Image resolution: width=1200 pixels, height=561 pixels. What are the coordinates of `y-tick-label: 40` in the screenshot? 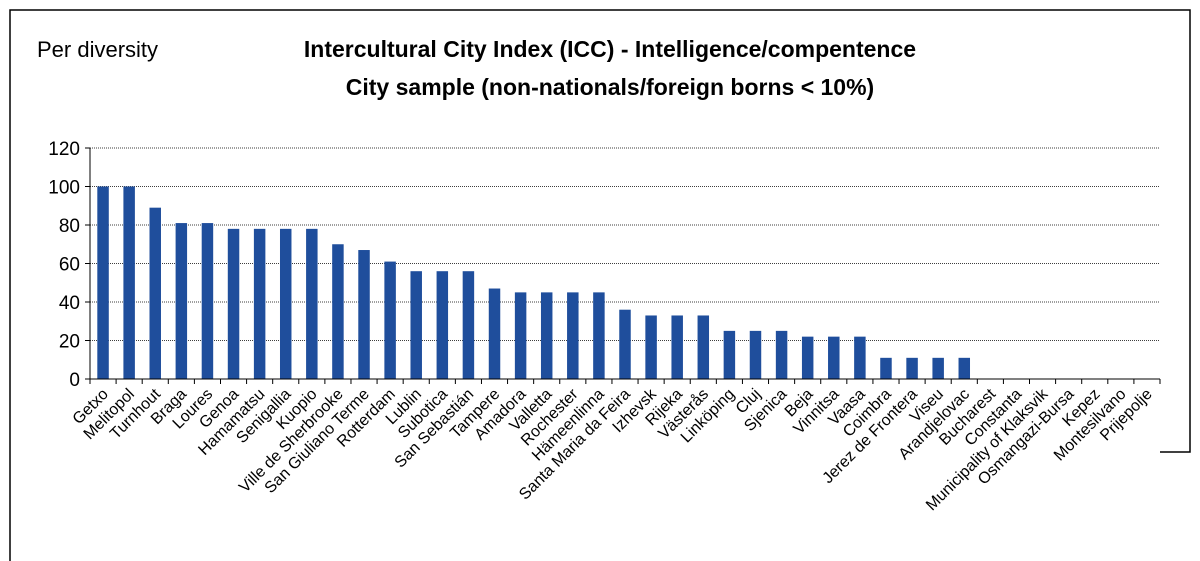 It's located at (69, 303).